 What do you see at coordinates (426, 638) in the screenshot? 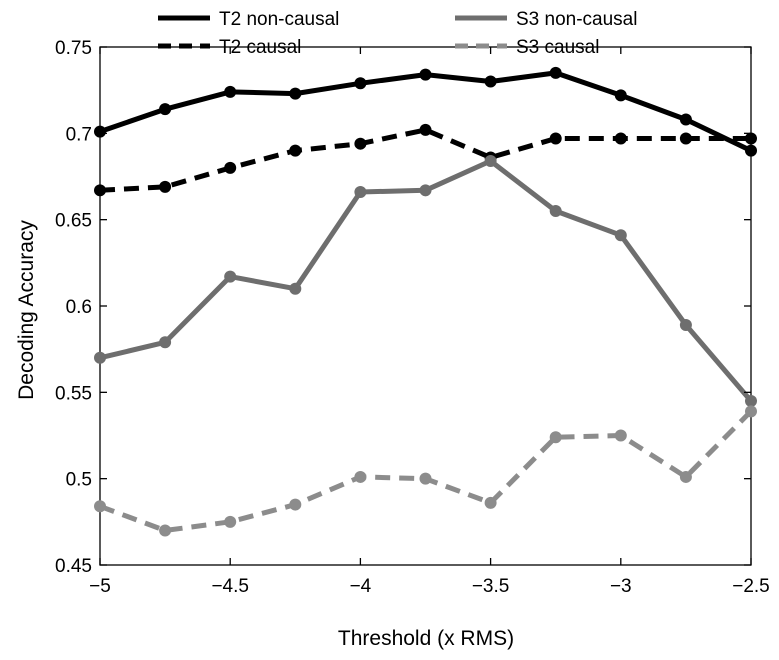
I see `x-axis-label: Threshold (x RMS)` at bounding box center [426, 638].